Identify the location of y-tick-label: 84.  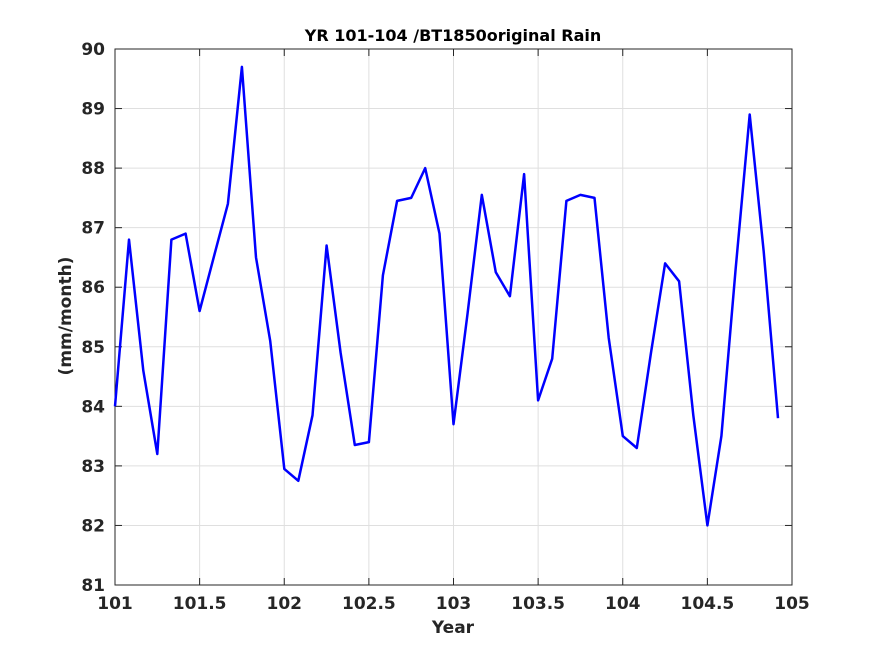
(93, 407).